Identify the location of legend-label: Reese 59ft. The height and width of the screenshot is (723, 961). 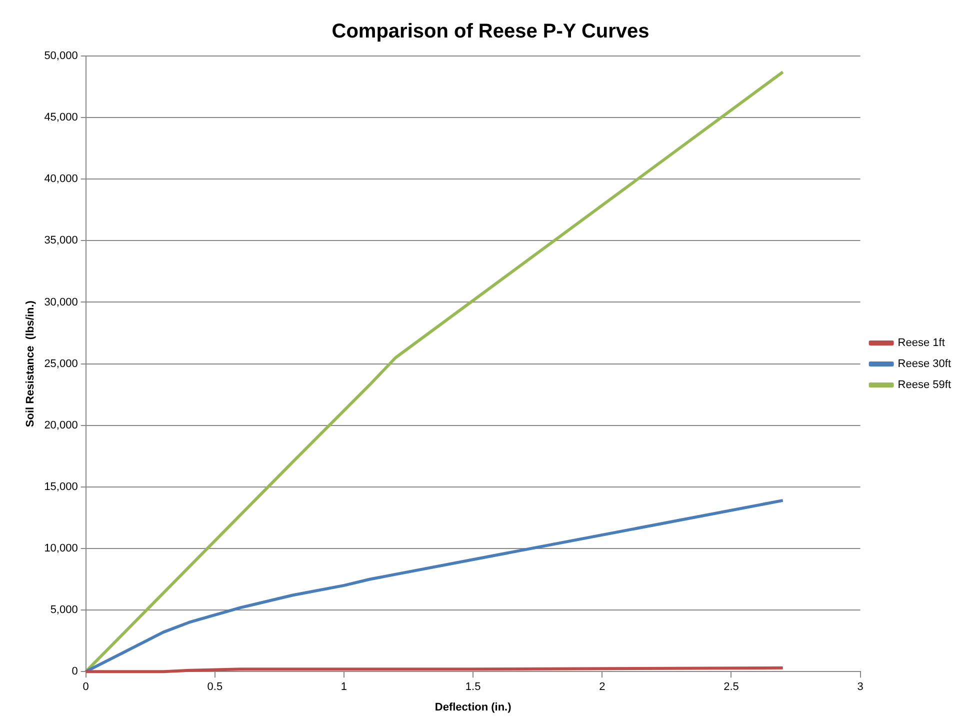
(924, 385).